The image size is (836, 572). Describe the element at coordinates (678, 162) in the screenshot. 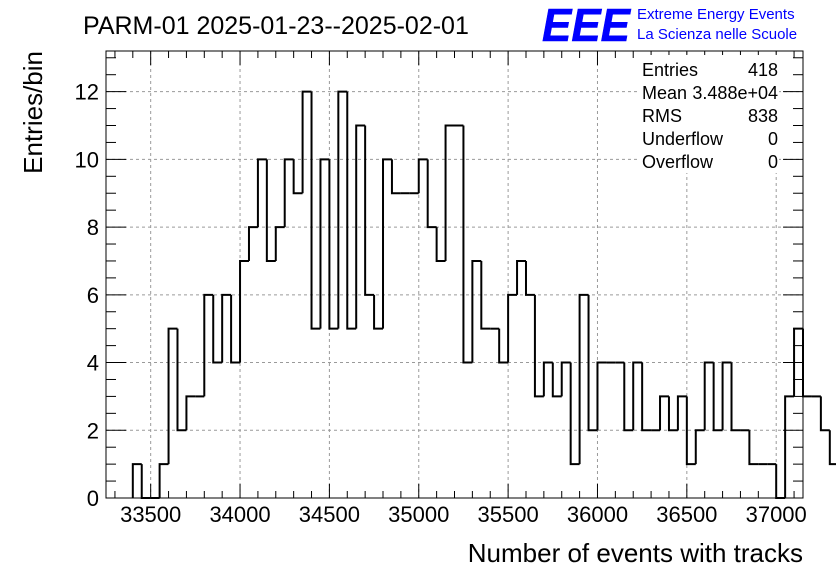

I see `stats-label: Overflow` at that location.